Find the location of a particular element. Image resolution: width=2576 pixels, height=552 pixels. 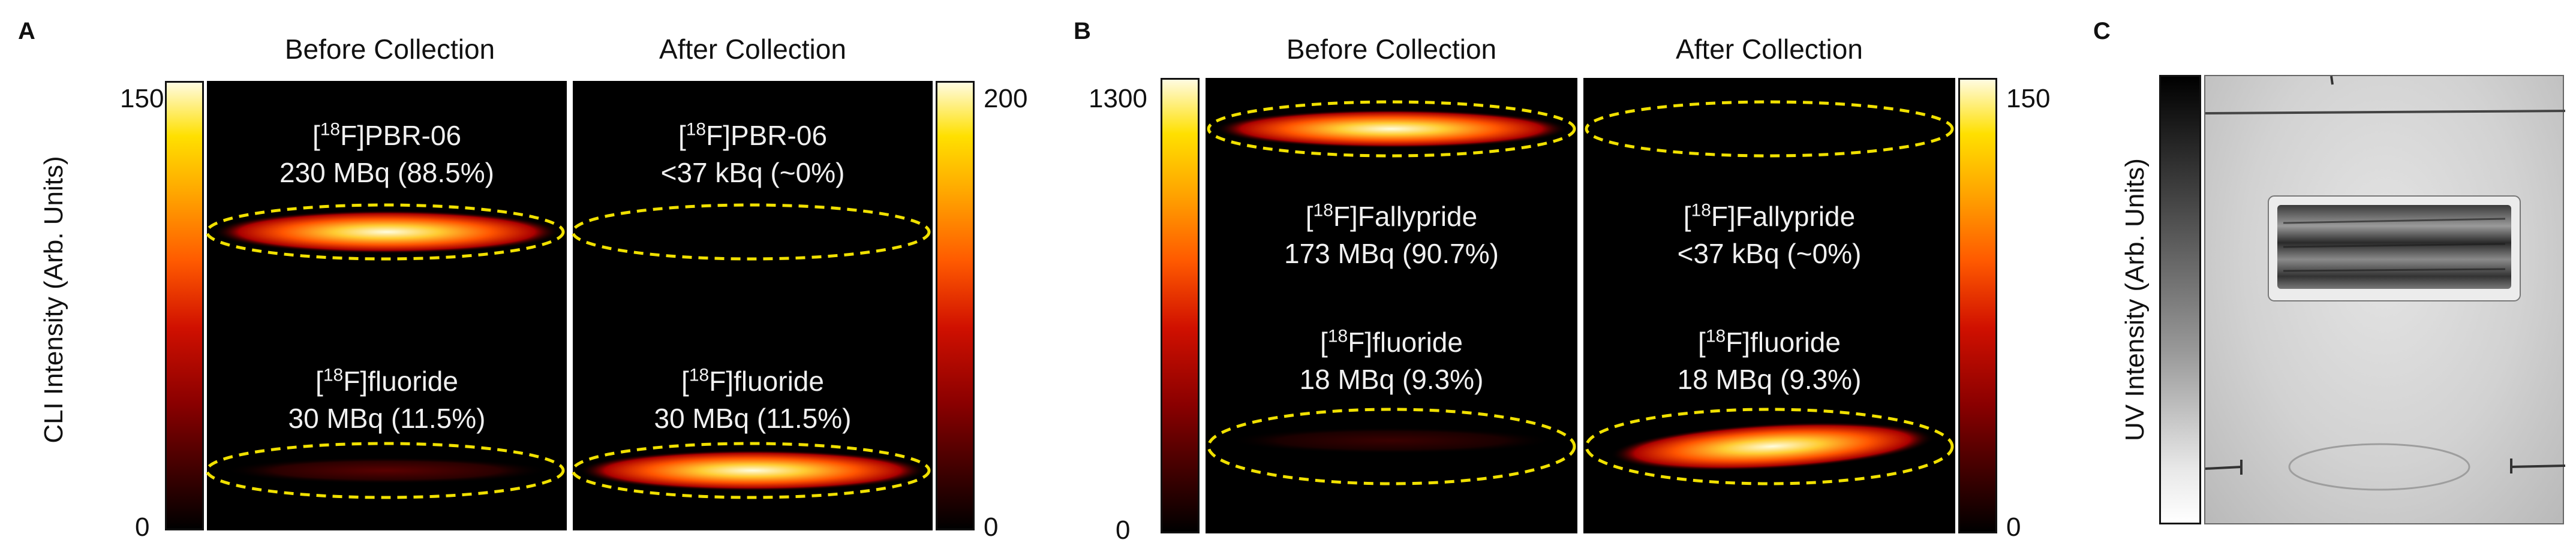

spot-fluoride-b-after is located at coordinates (1772, 447).